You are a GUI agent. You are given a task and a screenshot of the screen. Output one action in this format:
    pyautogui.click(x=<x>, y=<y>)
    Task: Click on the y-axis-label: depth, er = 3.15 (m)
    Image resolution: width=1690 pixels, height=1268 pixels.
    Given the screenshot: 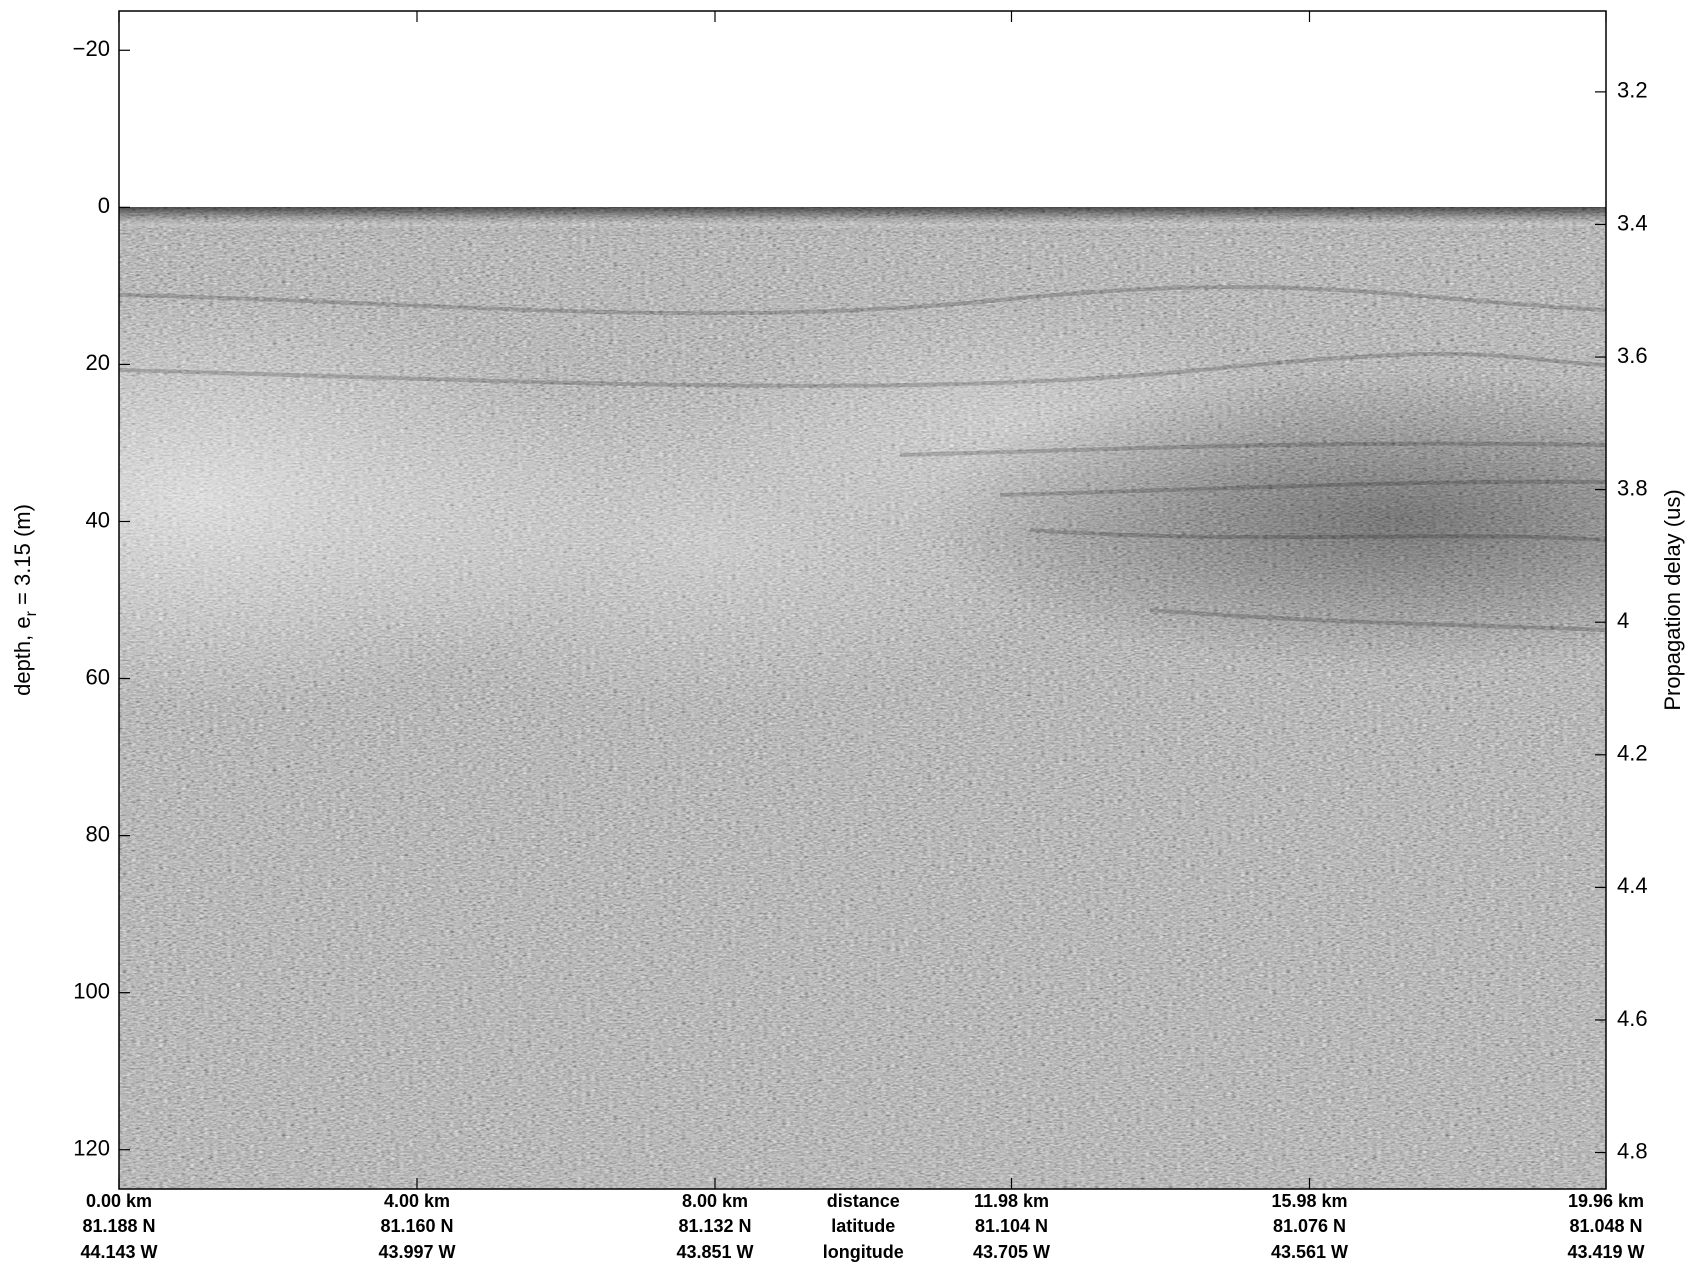 What is the action you would take?
    pyautogui.click(x=25, y=600)
    